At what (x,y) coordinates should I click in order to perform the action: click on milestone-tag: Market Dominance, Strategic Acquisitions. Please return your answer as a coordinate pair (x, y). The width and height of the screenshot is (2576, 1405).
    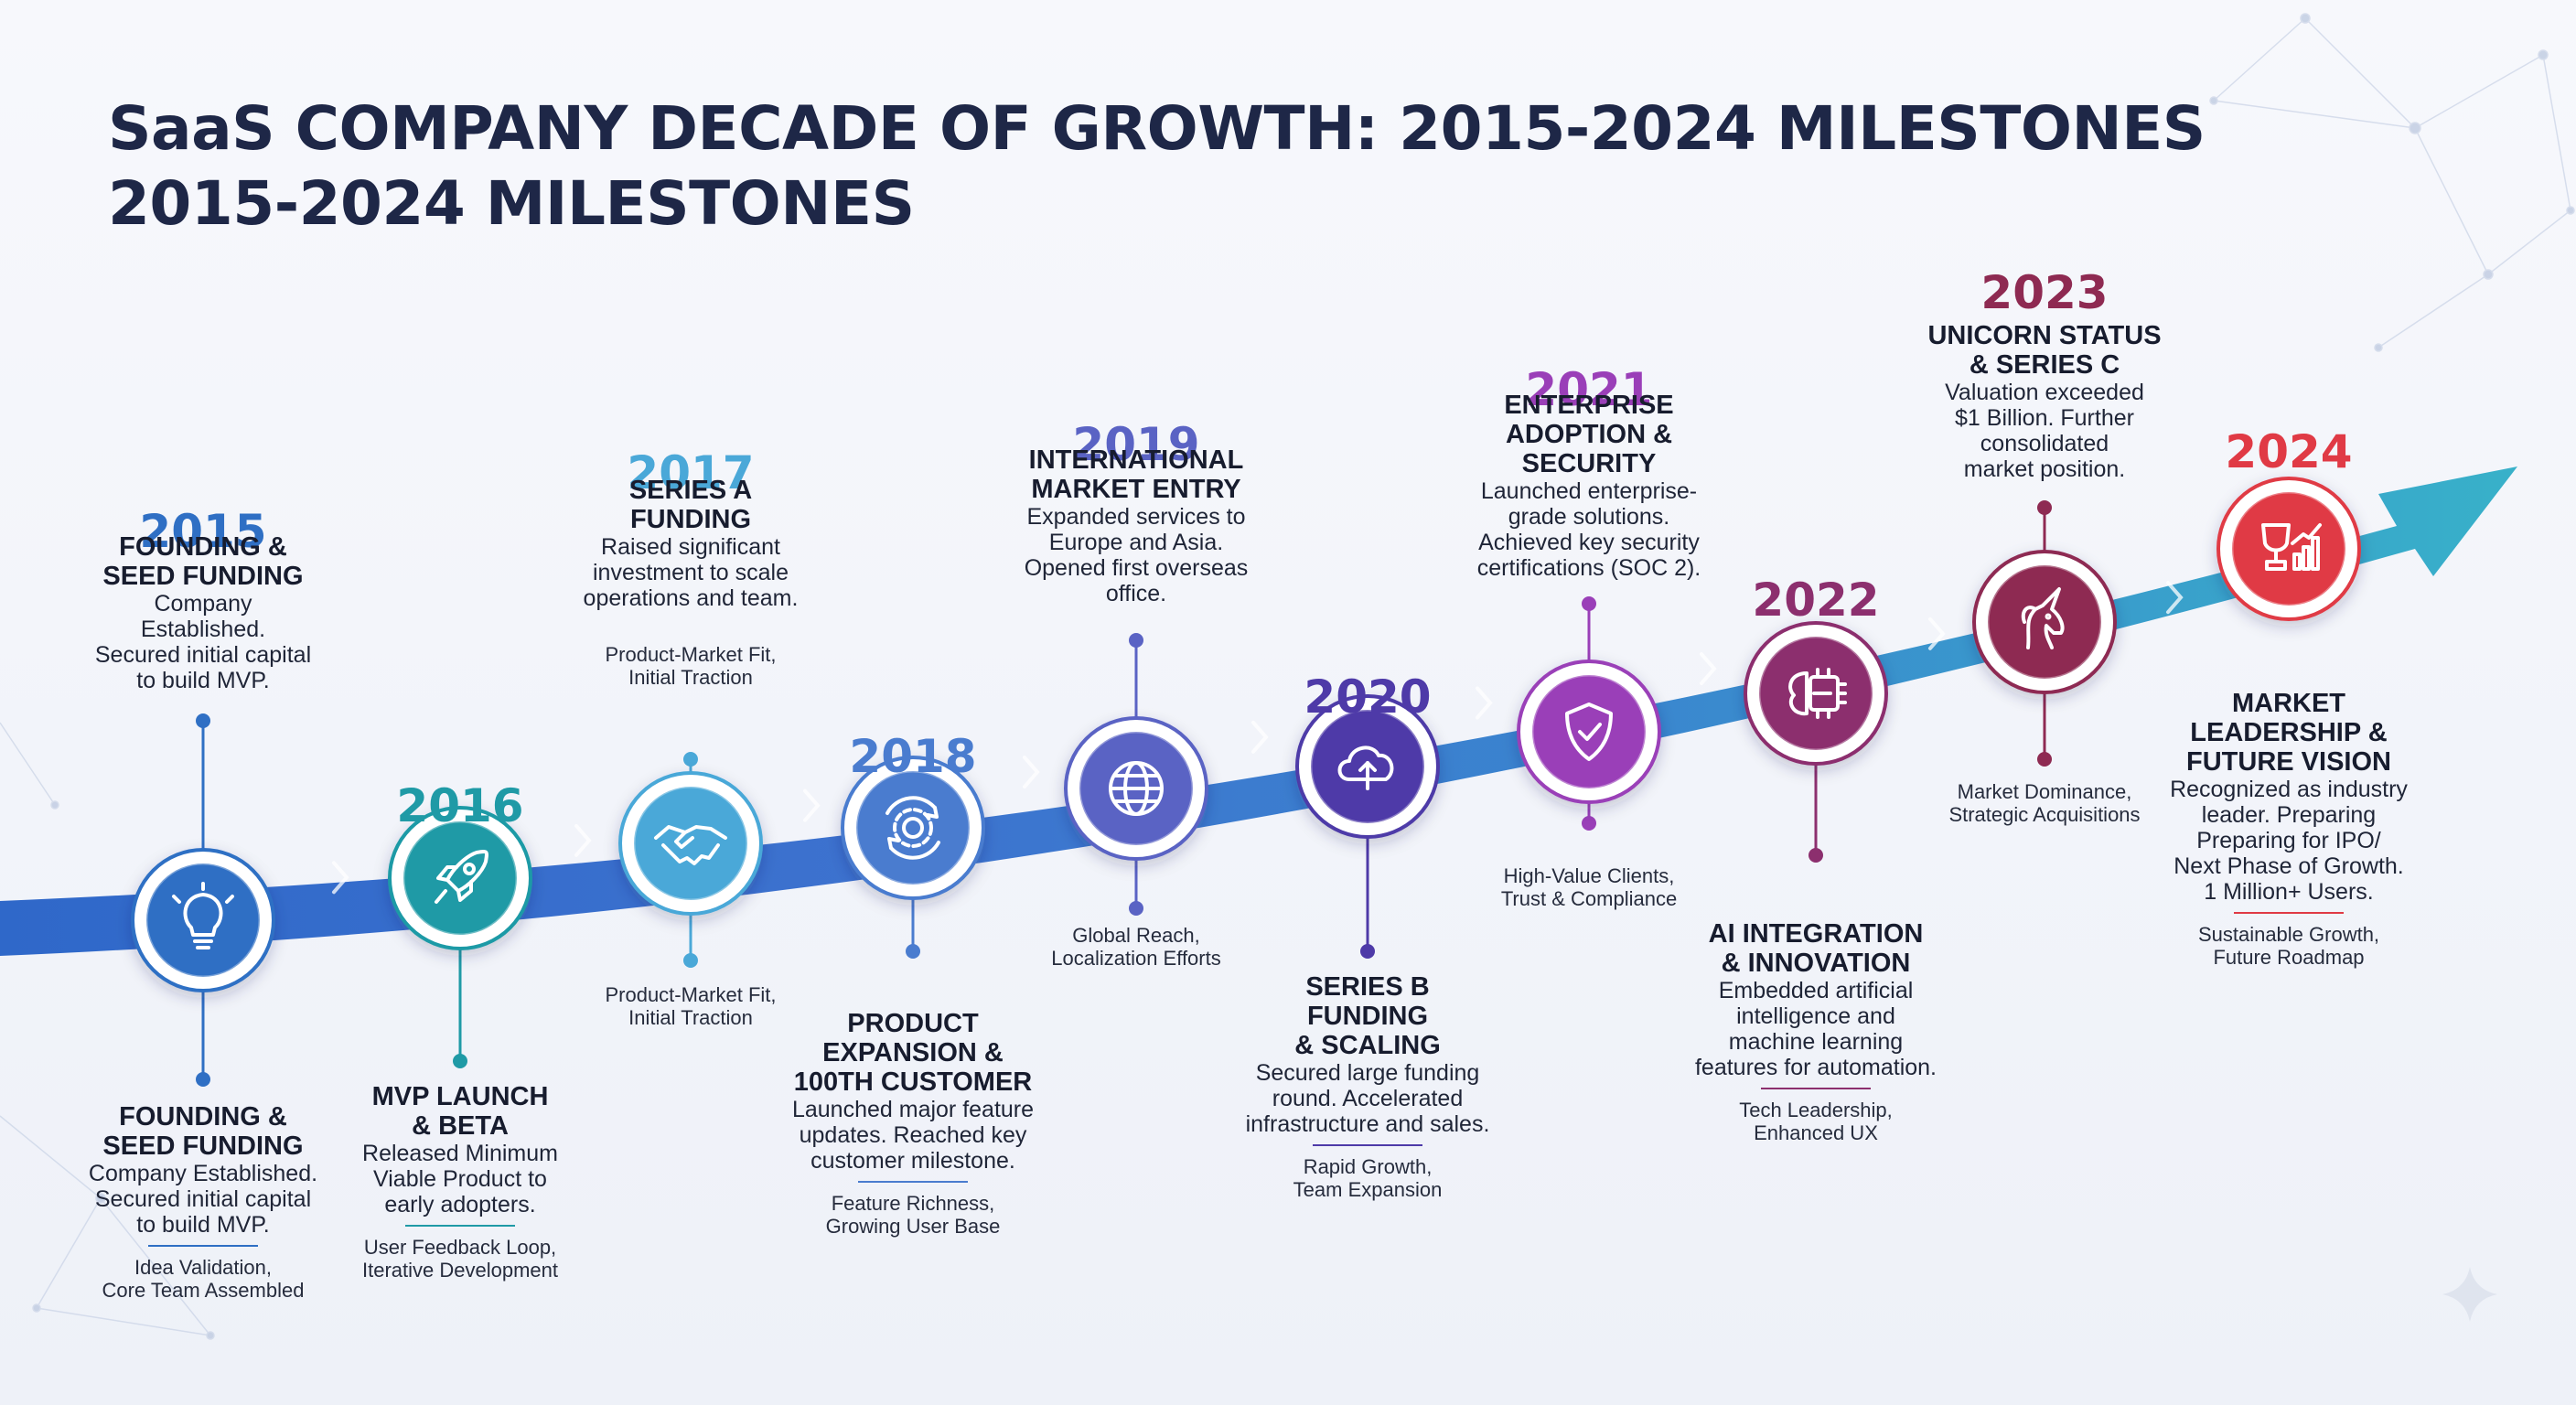
    Looking at the image, I should click on (2045, 803).